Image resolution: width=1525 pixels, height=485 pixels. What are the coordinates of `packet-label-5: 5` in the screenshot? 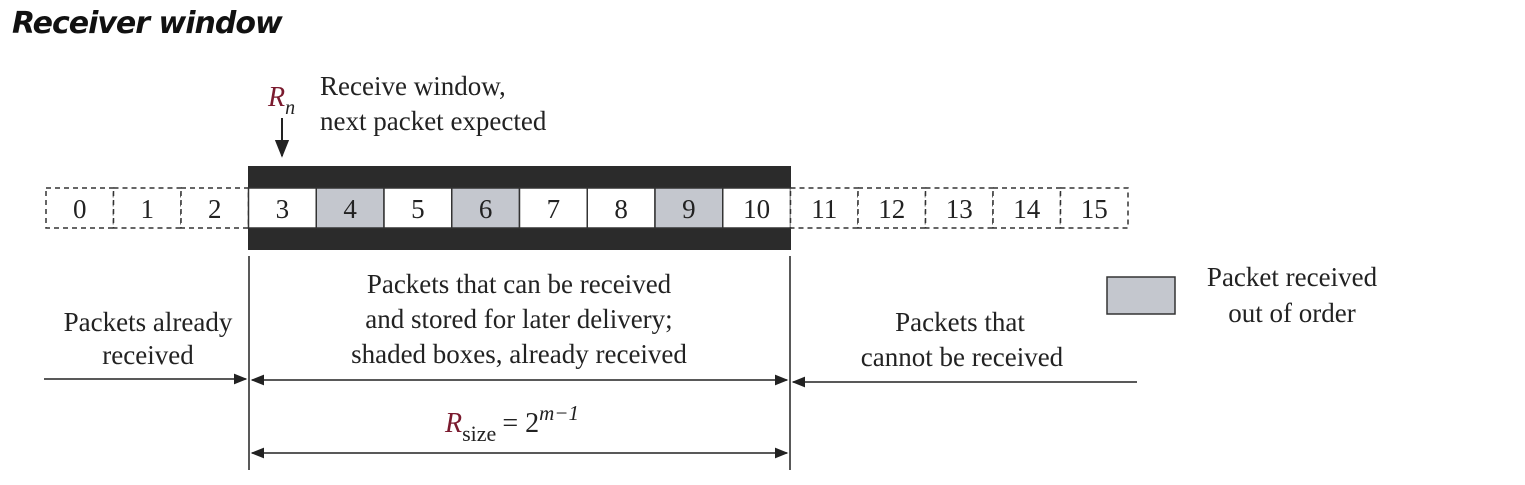 It's located at (418, 209).